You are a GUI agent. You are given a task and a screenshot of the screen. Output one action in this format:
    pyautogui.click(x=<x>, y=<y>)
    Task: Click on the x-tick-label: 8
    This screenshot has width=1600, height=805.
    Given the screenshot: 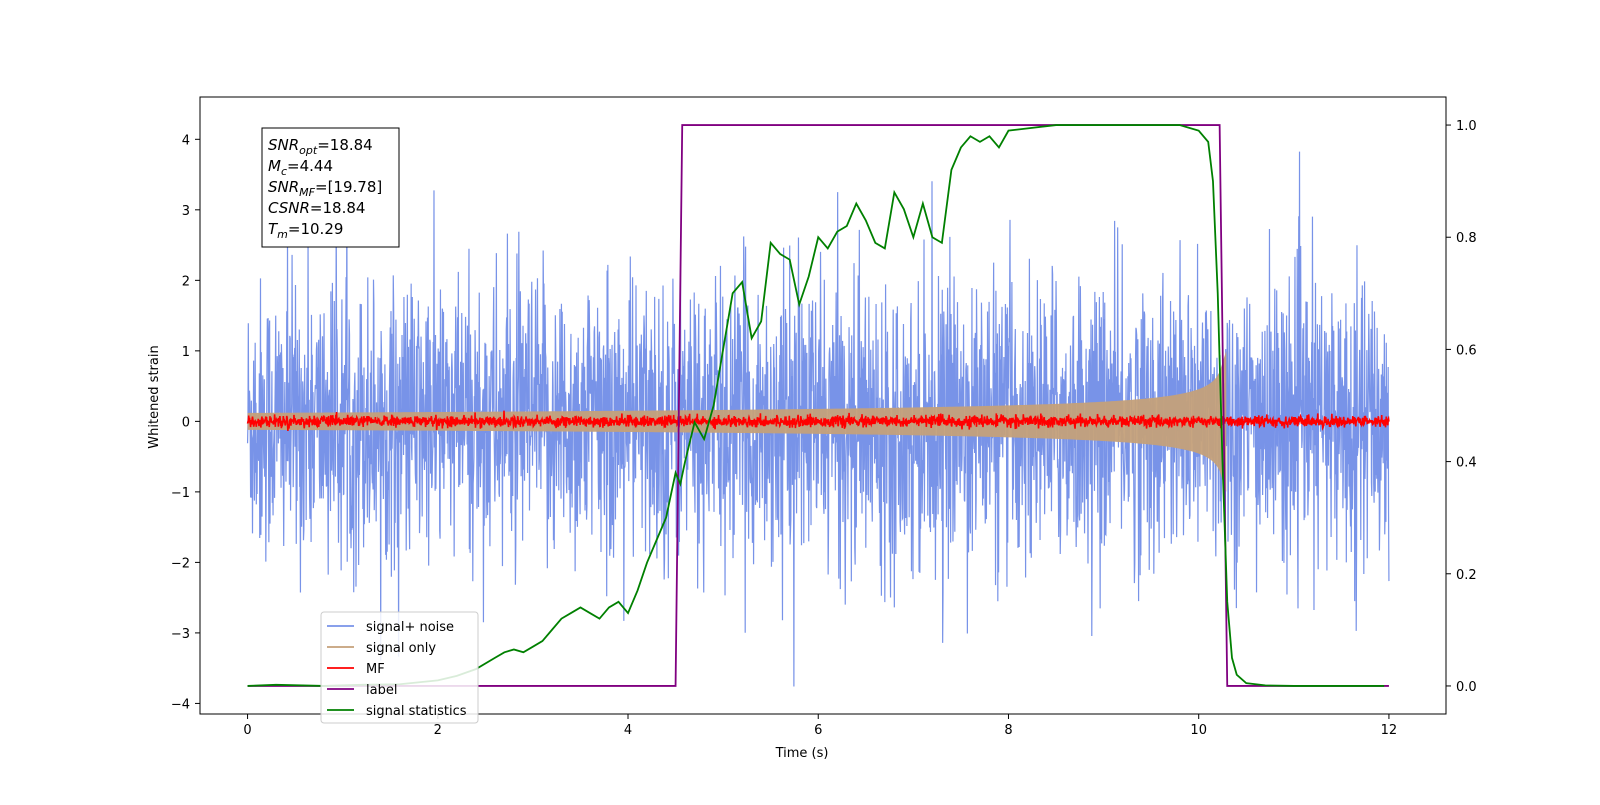 What is the action you would take?
    pyautogui.click(x=1008, y=730)
    